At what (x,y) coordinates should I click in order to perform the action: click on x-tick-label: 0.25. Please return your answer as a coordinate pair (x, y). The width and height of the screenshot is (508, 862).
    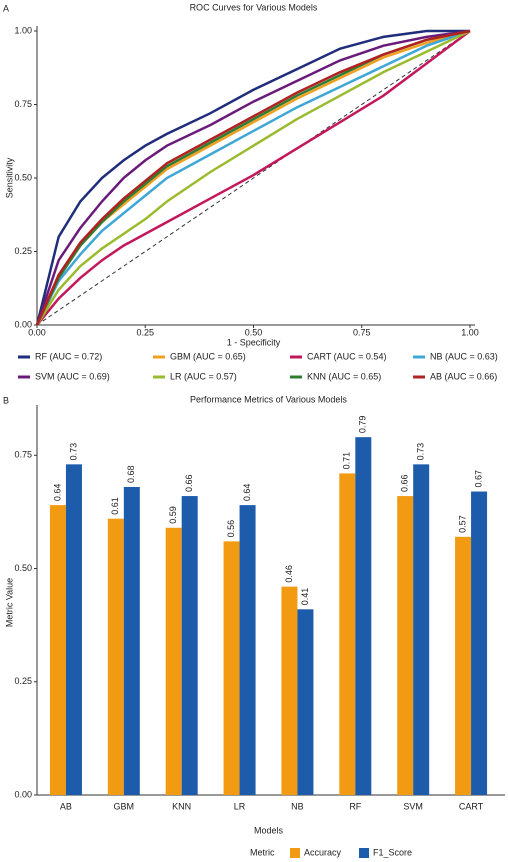
    Looking at the image, I should click on (145, 332).